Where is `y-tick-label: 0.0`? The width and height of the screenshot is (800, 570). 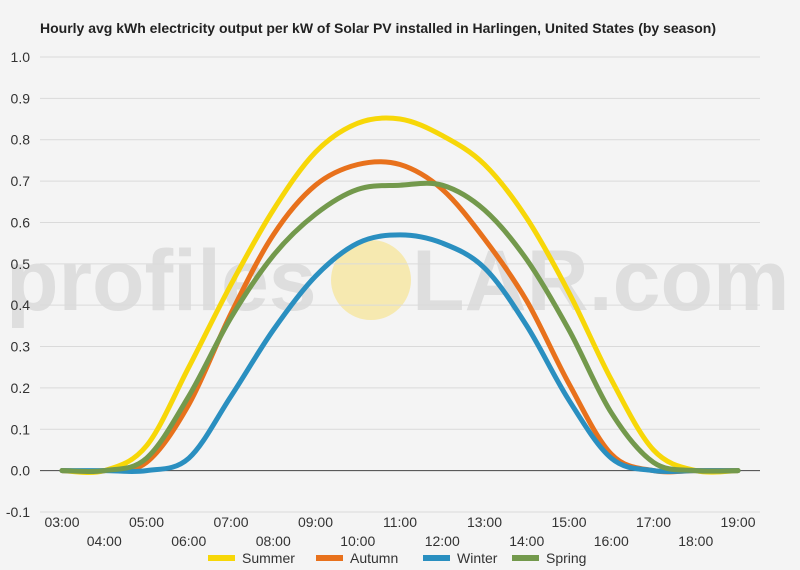 y-tick-label: 0.0 is located at coordinates (21, 471).